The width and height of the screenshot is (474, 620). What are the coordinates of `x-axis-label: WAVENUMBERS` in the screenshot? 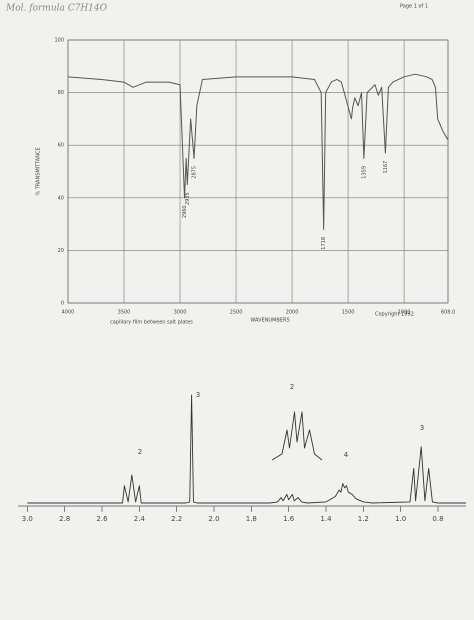 It's located at (269, 321).